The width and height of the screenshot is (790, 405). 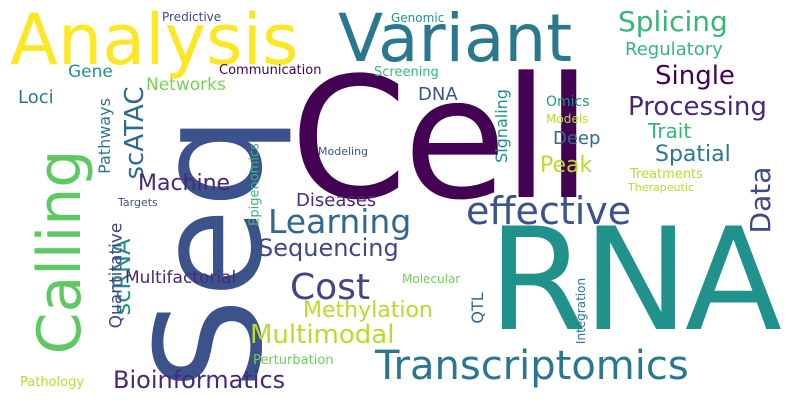 I want to click on word-quantitative: Quantitative, so click(x=116, y=275).